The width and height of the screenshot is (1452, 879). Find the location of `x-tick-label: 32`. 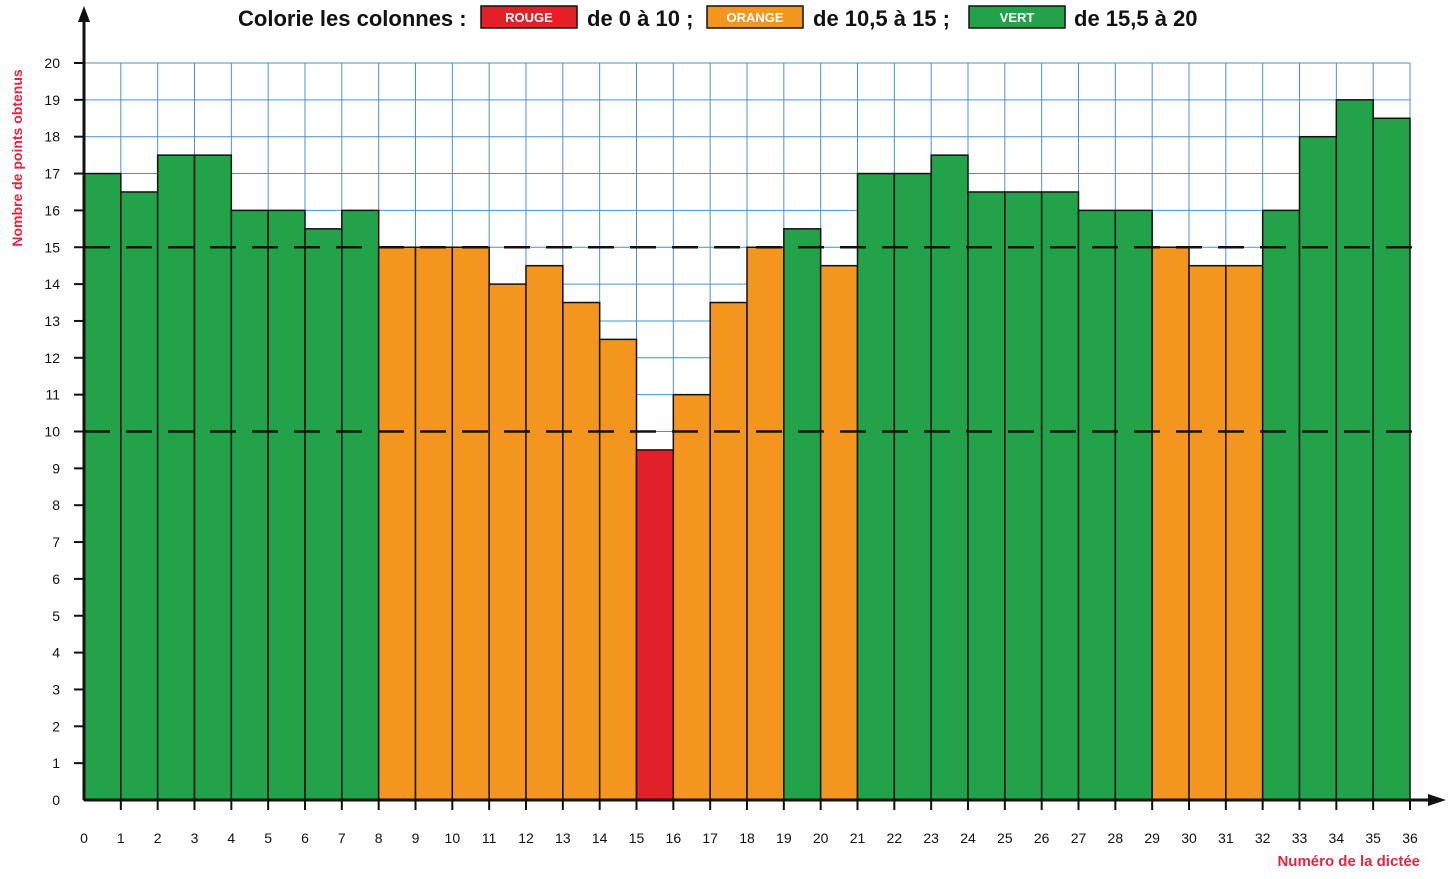

x-tick-label: 32 is located at coordinates (1263, 838).